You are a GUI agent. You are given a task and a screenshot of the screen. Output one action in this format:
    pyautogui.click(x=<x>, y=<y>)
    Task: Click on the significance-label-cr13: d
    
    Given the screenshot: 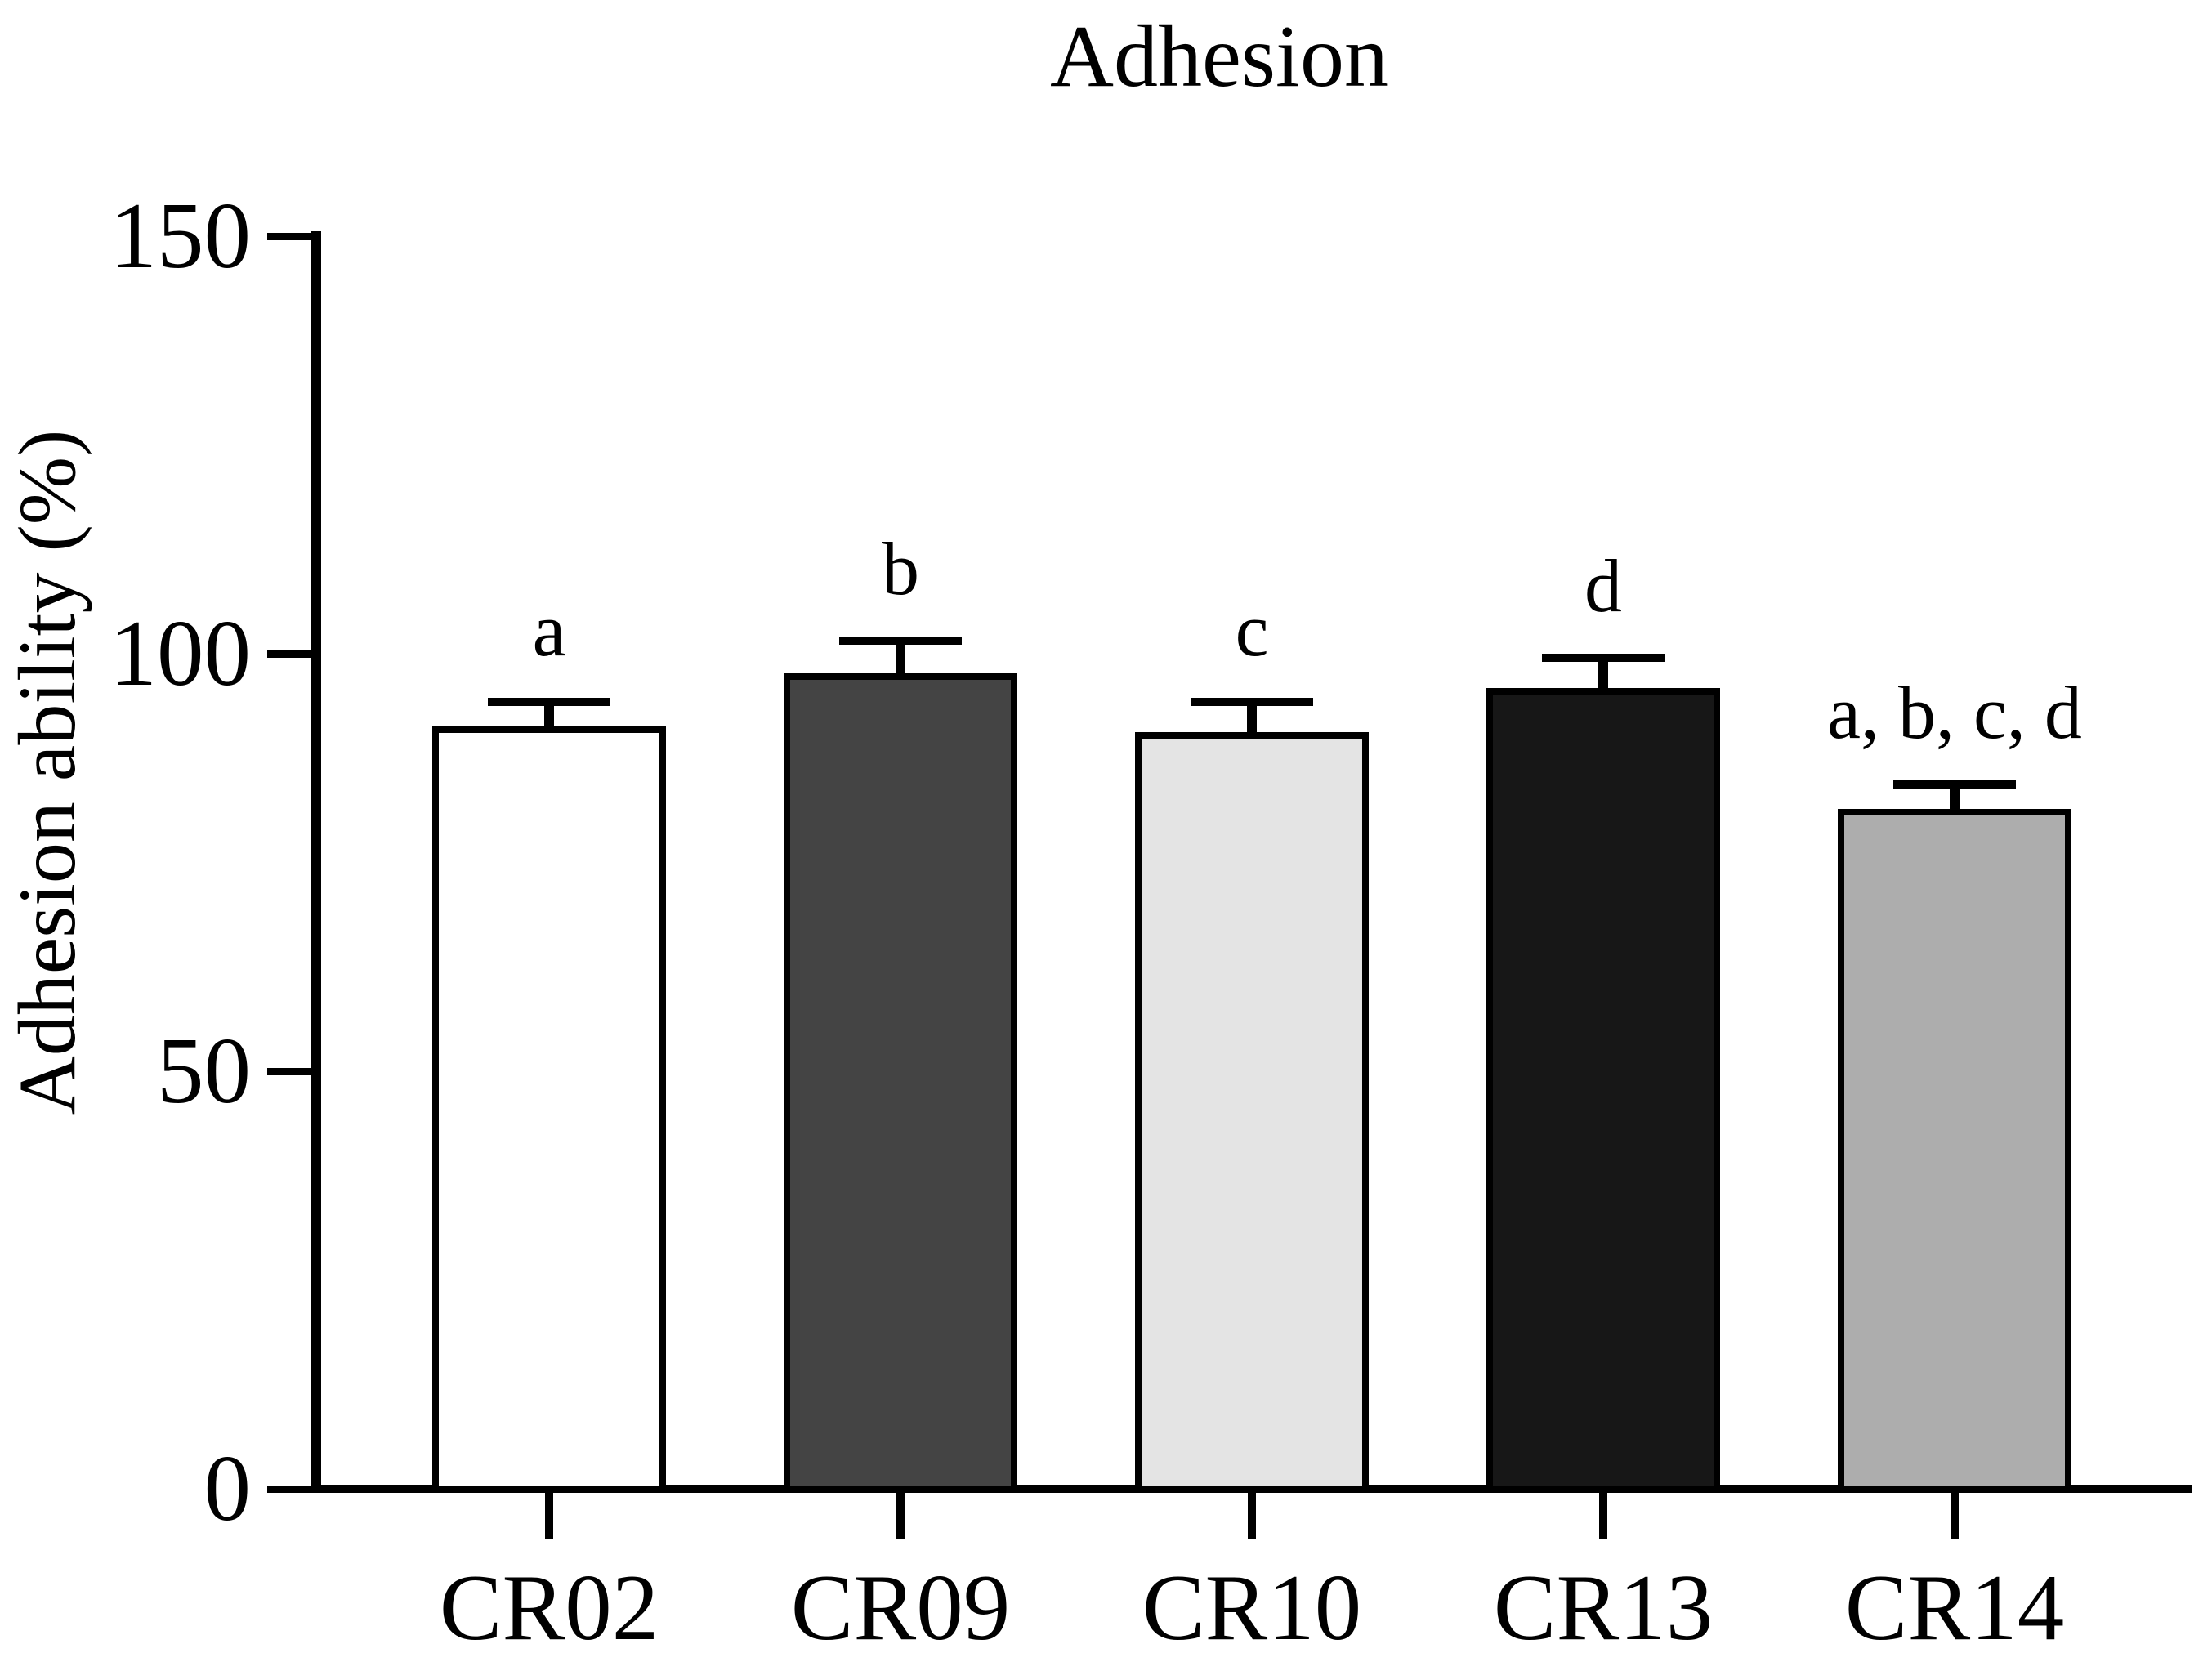 What is the action you would take?
    pyautogui.click(x=1603, y=586)
    